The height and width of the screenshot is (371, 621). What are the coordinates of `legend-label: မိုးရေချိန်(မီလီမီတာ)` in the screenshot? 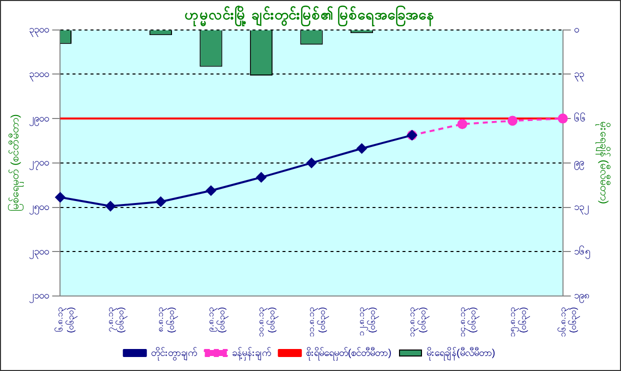 It's located at (461, 353).